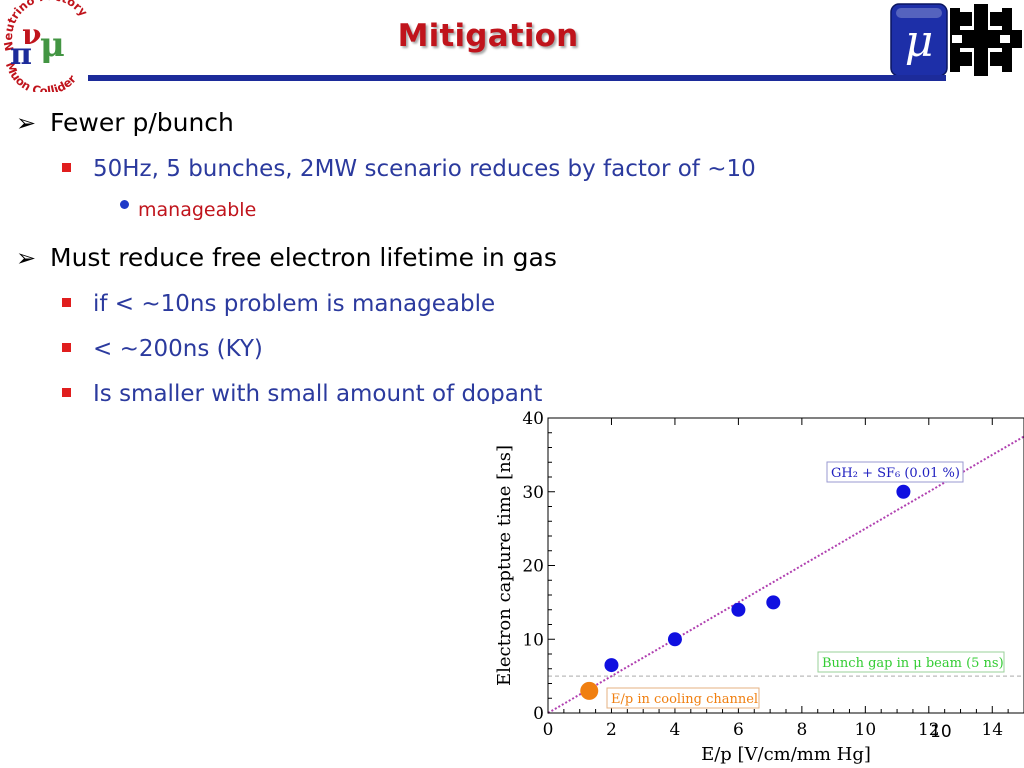  Describe the element at coordinates (738, 730) in the screenshot. I see `x-tick-label: 6` at that location.